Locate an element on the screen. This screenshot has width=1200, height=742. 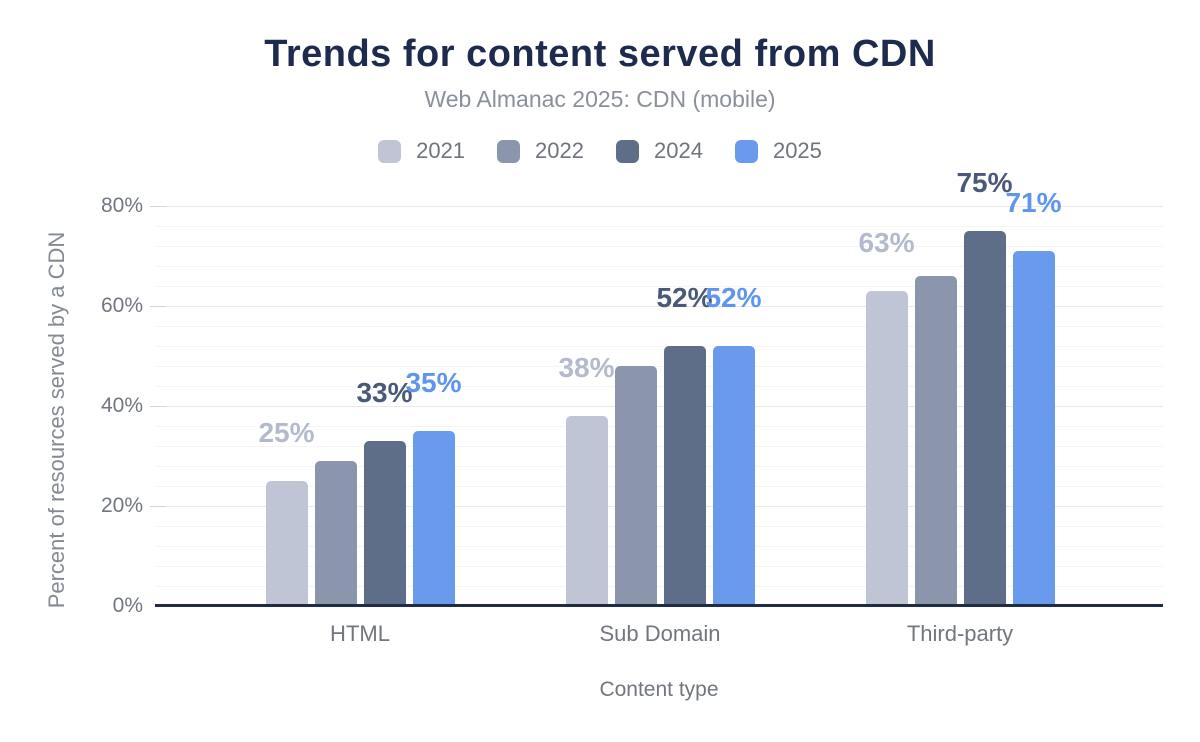
bar-2021-third-party is located at coordinates (886, 448).